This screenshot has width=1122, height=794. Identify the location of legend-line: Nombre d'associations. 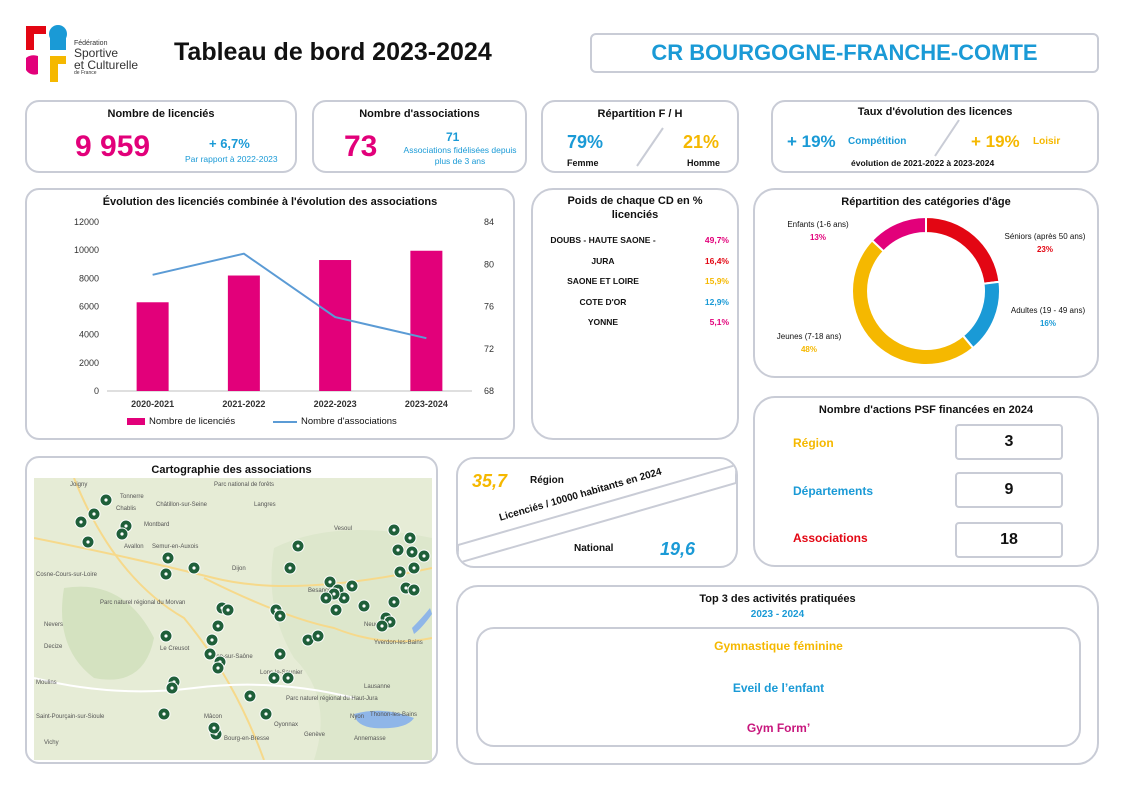
(335, 421).